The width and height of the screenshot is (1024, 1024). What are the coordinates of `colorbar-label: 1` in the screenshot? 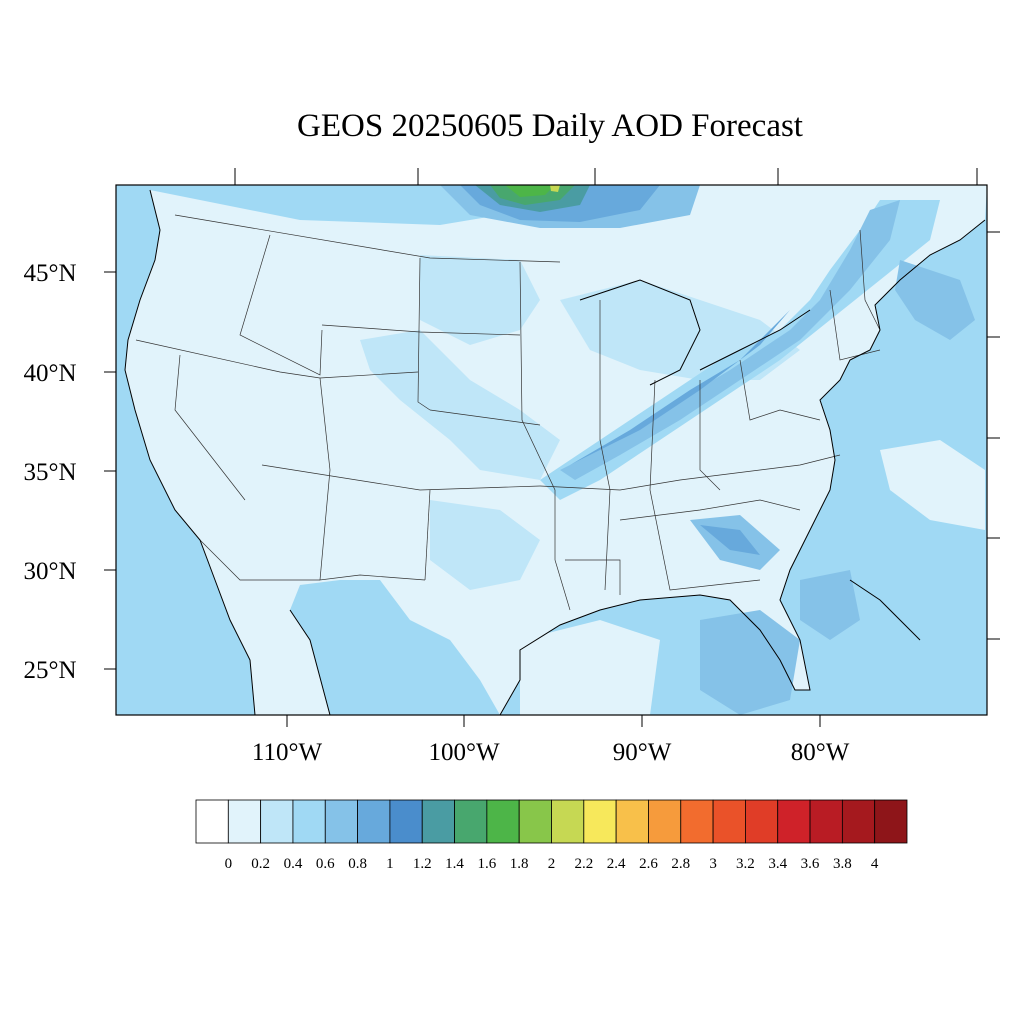 It's located at (390, 864).